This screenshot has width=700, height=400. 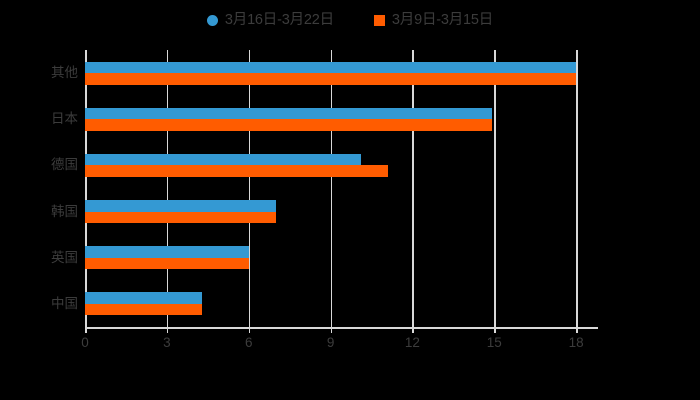 What do you see at coordinates (330, 342) in the screenshot?
I see `x-tick-label: 9` at bounding box center [330, 342].